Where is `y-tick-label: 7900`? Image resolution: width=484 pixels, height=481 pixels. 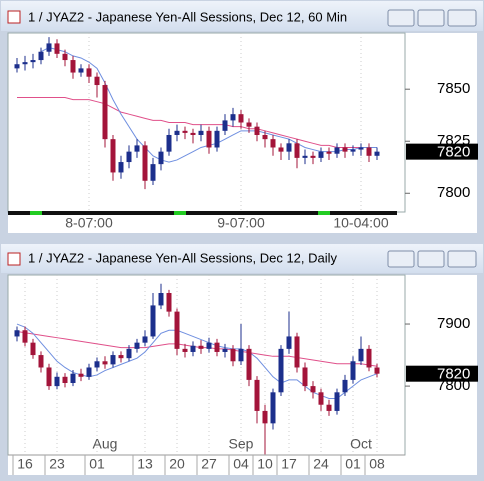 y-tick-label: 7900 is located at coordinates (453, 323).